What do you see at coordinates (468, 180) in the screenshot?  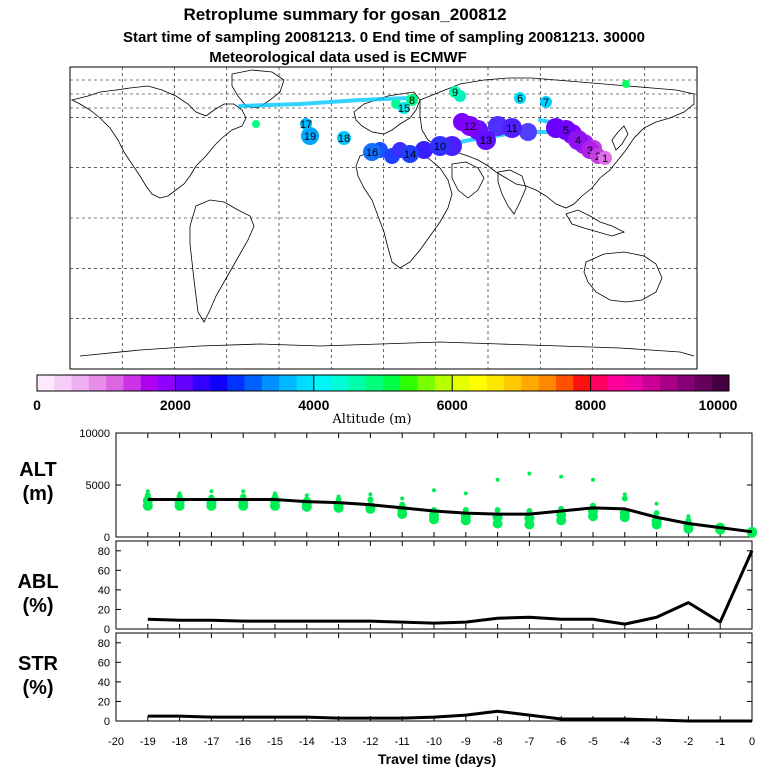 I see `arabia-outline` at bounding box center [468, 180].